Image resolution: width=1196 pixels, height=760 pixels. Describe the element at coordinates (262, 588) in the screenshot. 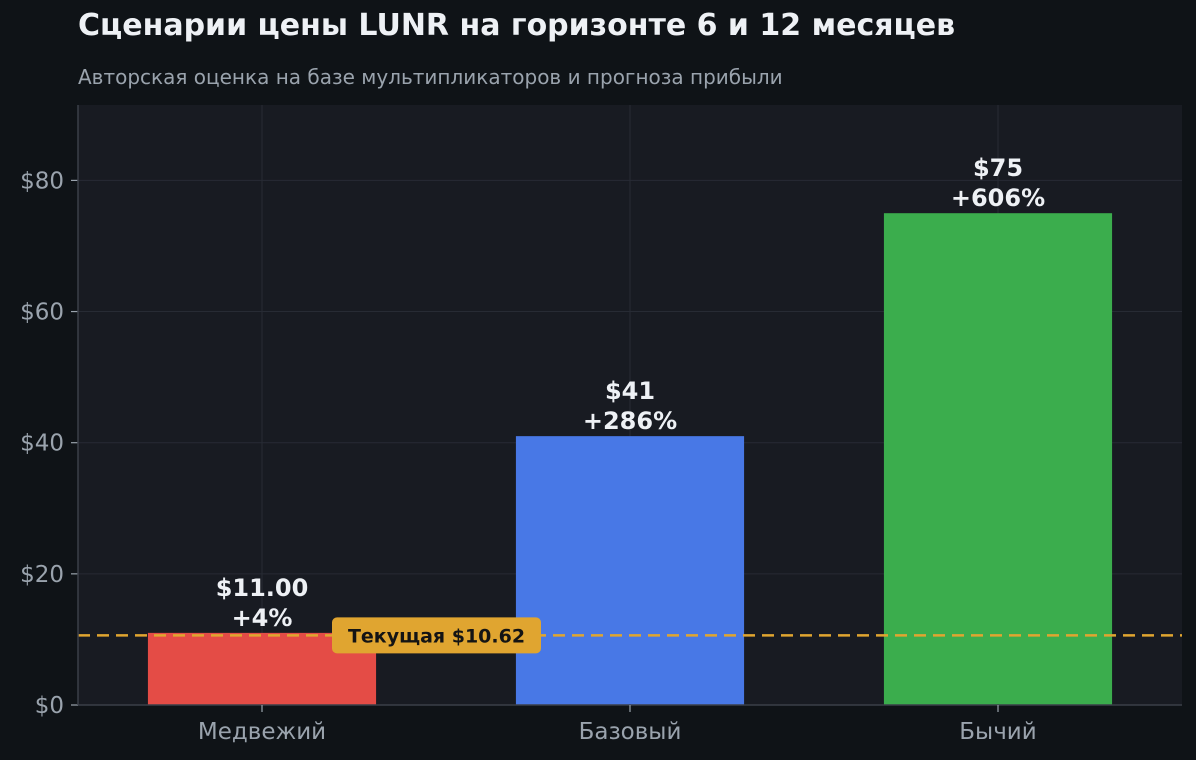

I see `bar-value-label: $11.00` at that location.